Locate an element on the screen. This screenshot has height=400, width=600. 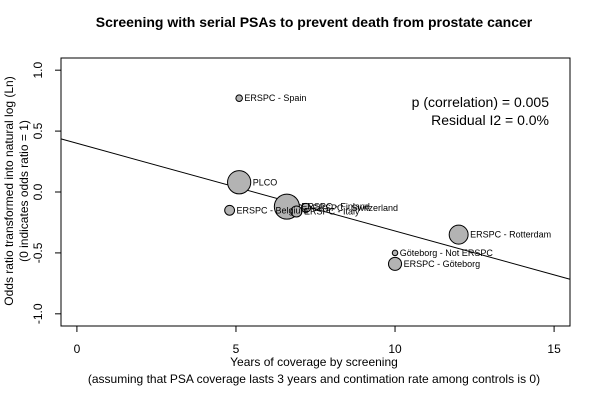
x-tick-label: 15 is located at coordinates (554, 349).